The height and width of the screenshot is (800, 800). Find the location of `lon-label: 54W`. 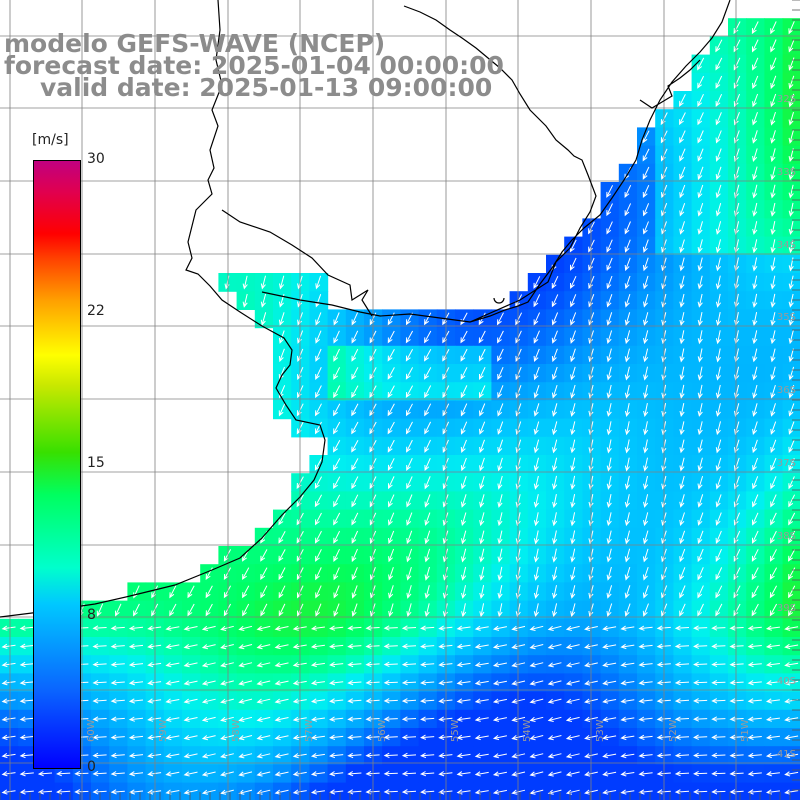

lon-label: 54W is located at coordinates (527, 730).